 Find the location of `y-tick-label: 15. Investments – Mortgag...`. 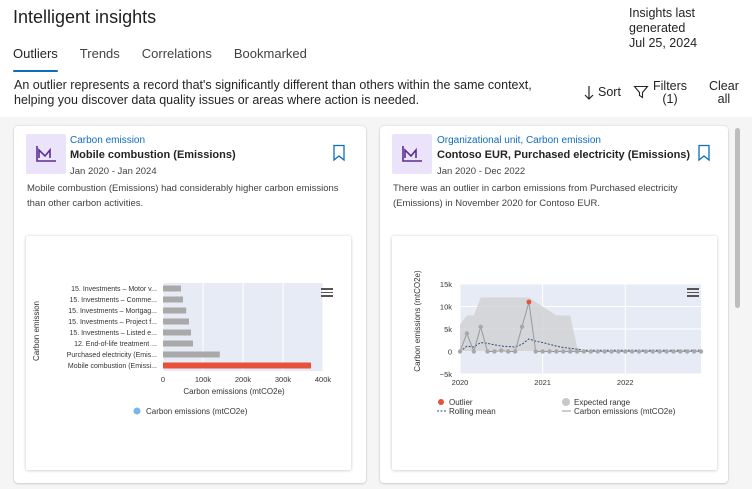

y-tick-label: 15. Investments – Mortgag... is located at coordinates (112, 311).